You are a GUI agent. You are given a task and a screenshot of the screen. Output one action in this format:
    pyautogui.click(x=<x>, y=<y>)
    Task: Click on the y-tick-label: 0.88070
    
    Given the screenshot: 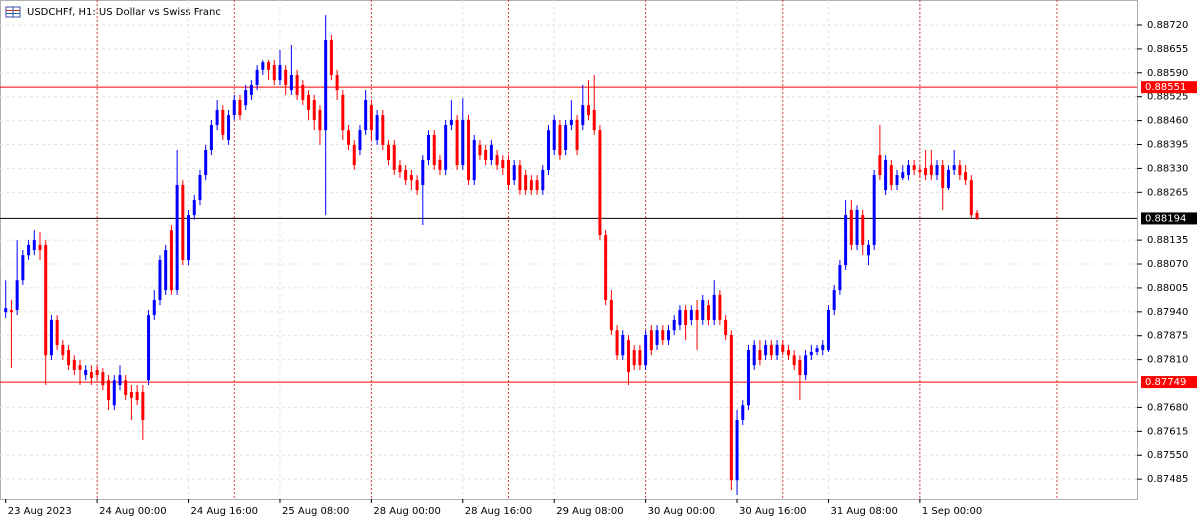 What is the action you would take?
    pyautogui.click(x=1167, y=264)
    